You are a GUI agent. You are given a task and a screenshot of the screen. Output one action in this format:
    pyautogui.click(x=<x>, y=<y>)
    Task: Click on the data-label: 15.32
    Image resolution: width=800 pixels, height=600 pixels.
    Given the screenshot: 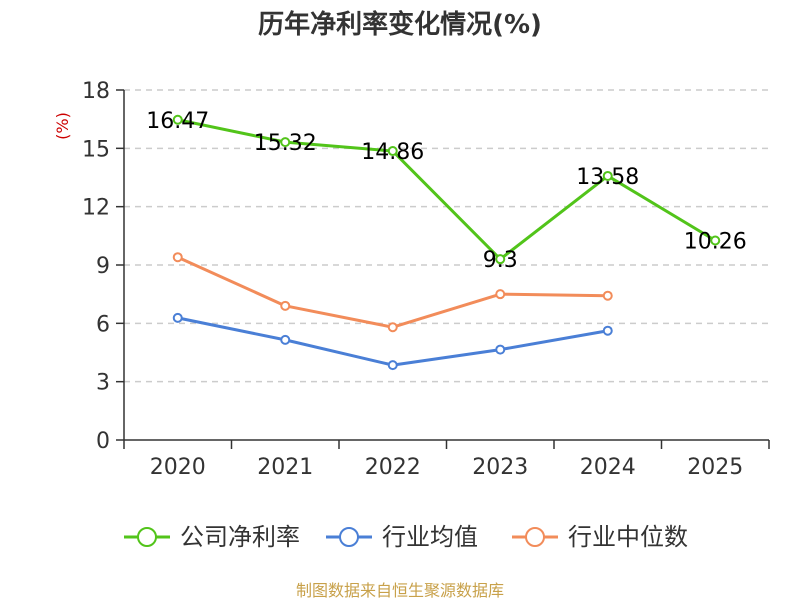 What is the action you would take?
    pyautogui.click(x=285, y=143)
    